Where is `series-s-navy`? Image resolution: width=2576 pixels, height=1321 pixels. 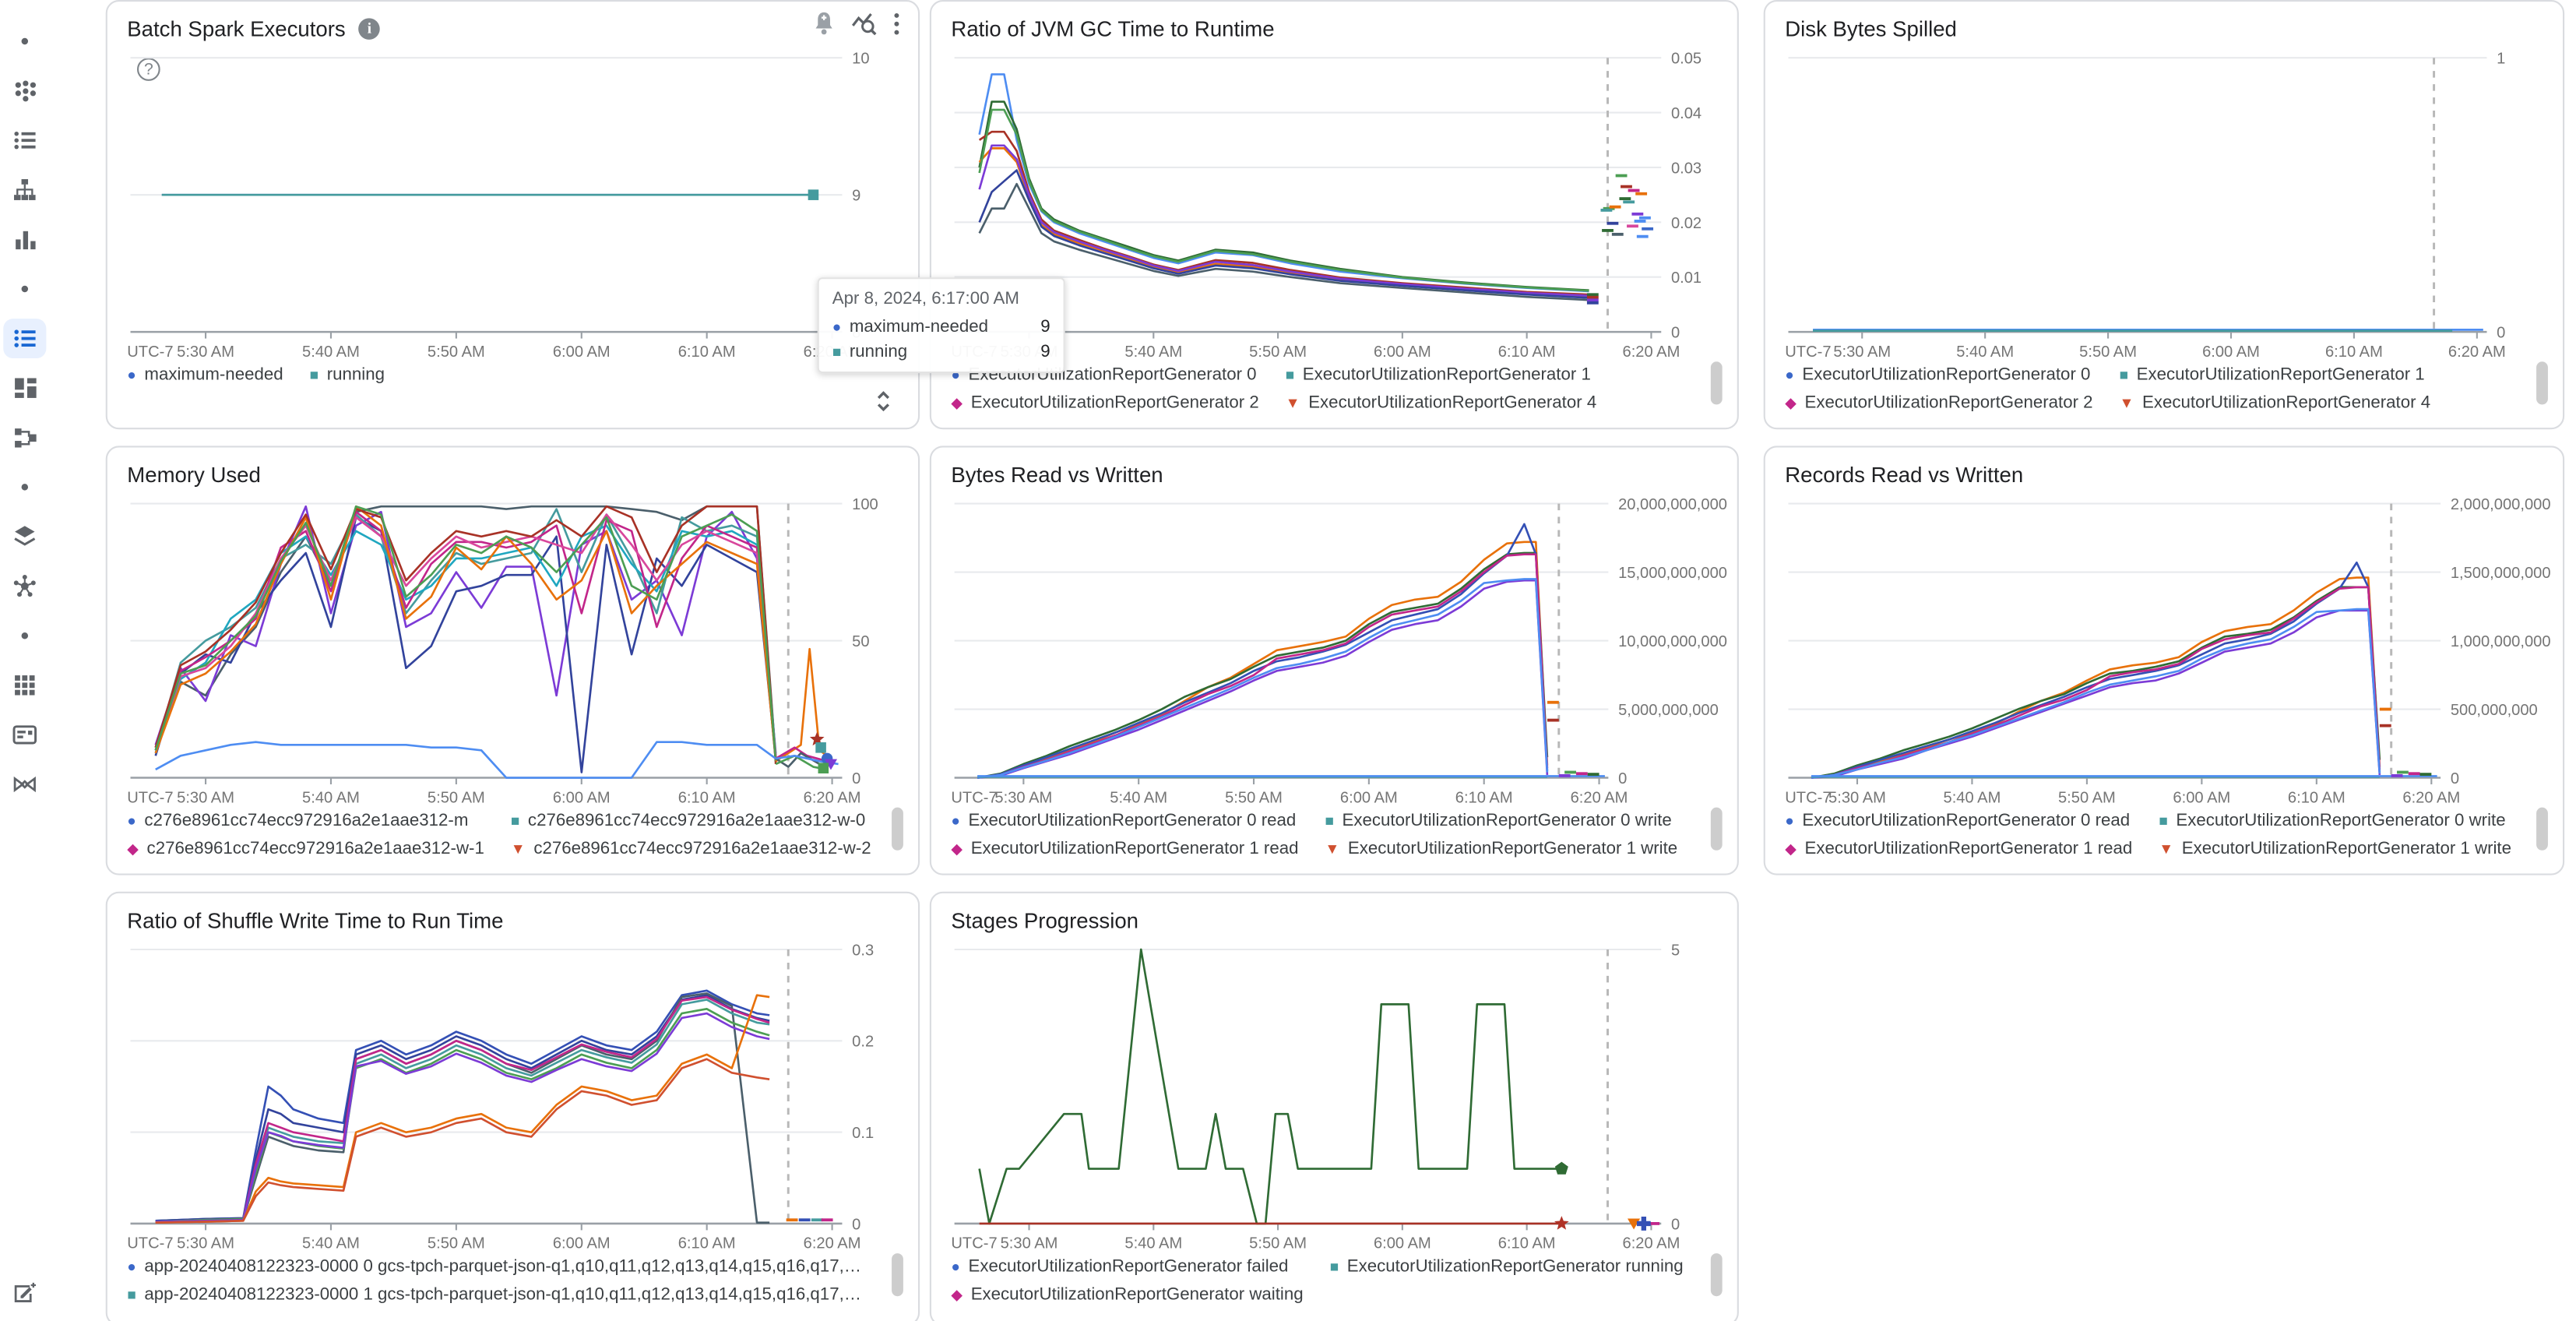
series-s-navy is located at coordinates (462, 1108).